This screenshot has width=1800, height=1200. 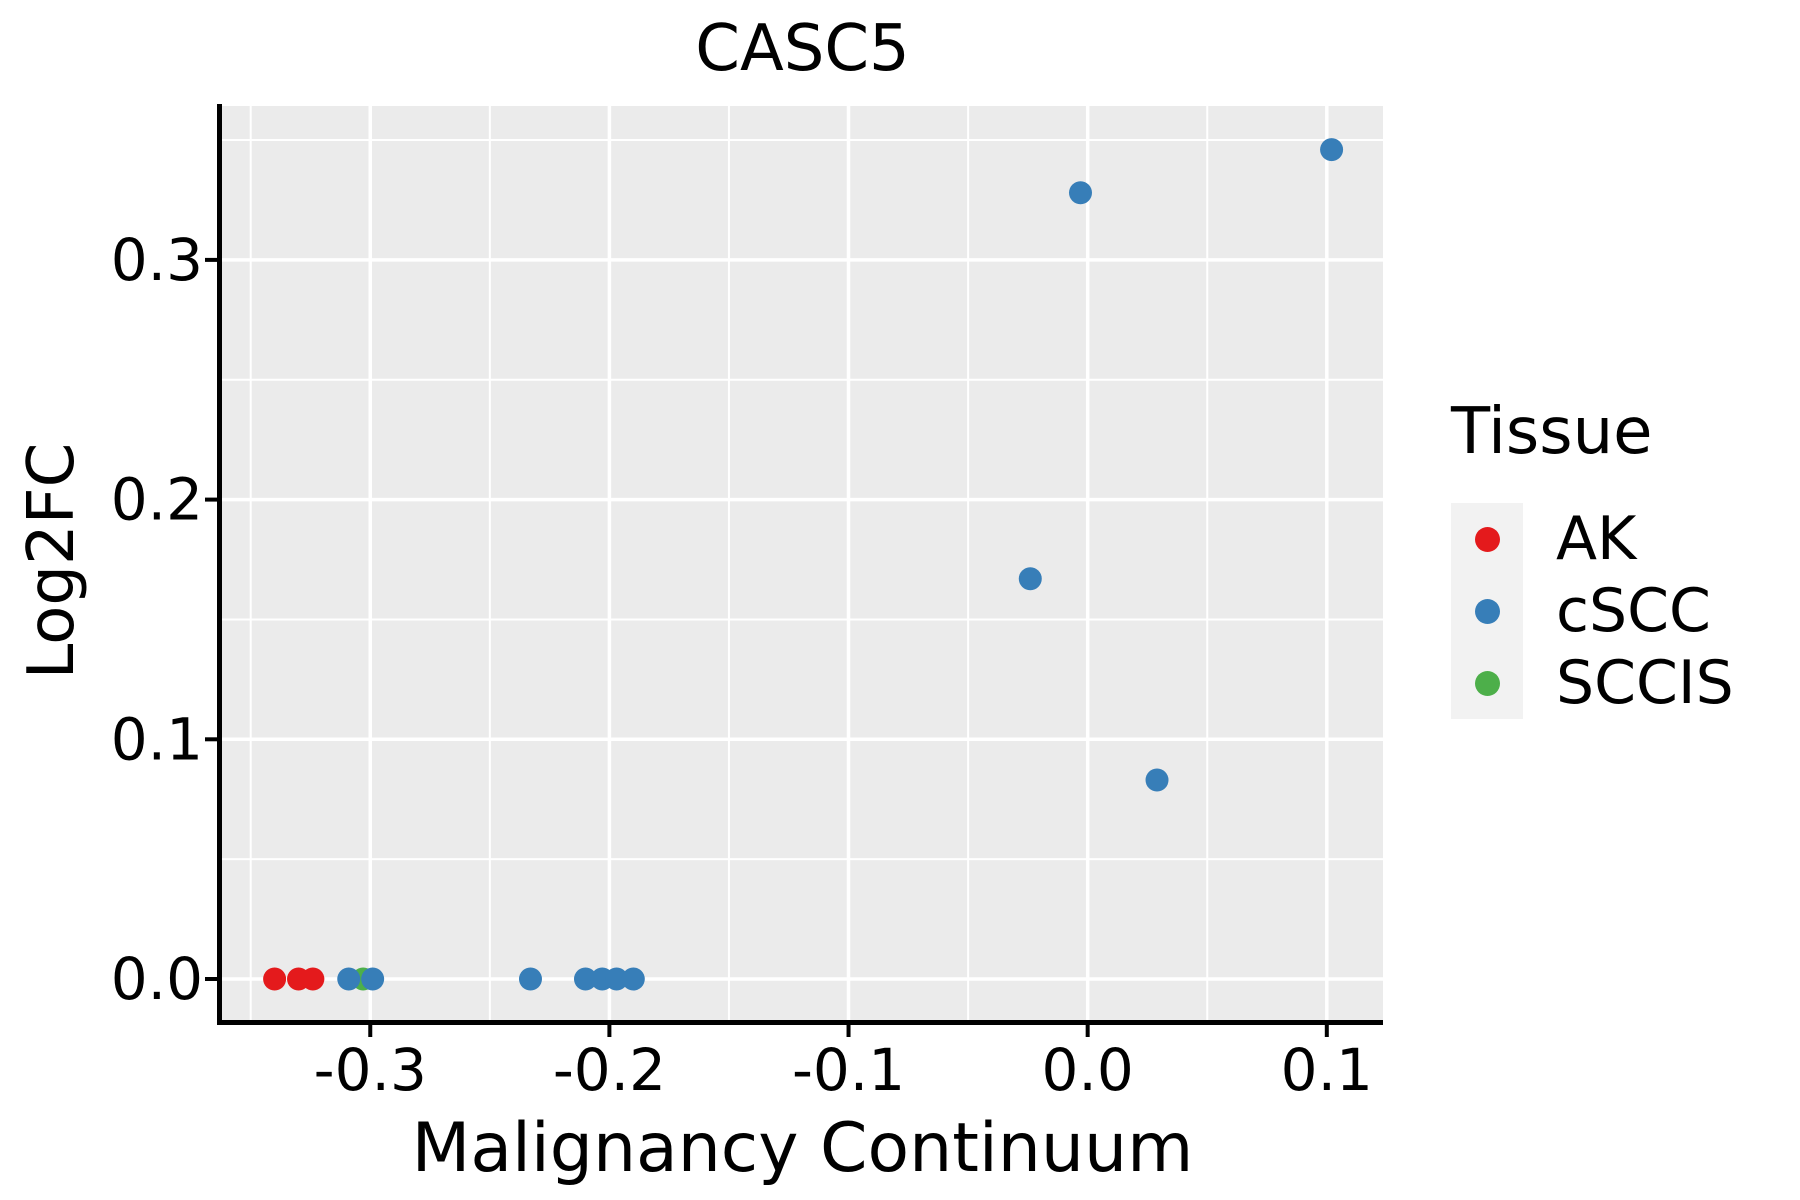 I want to click on chart-title: CASC5, so click(x=802, y=49).